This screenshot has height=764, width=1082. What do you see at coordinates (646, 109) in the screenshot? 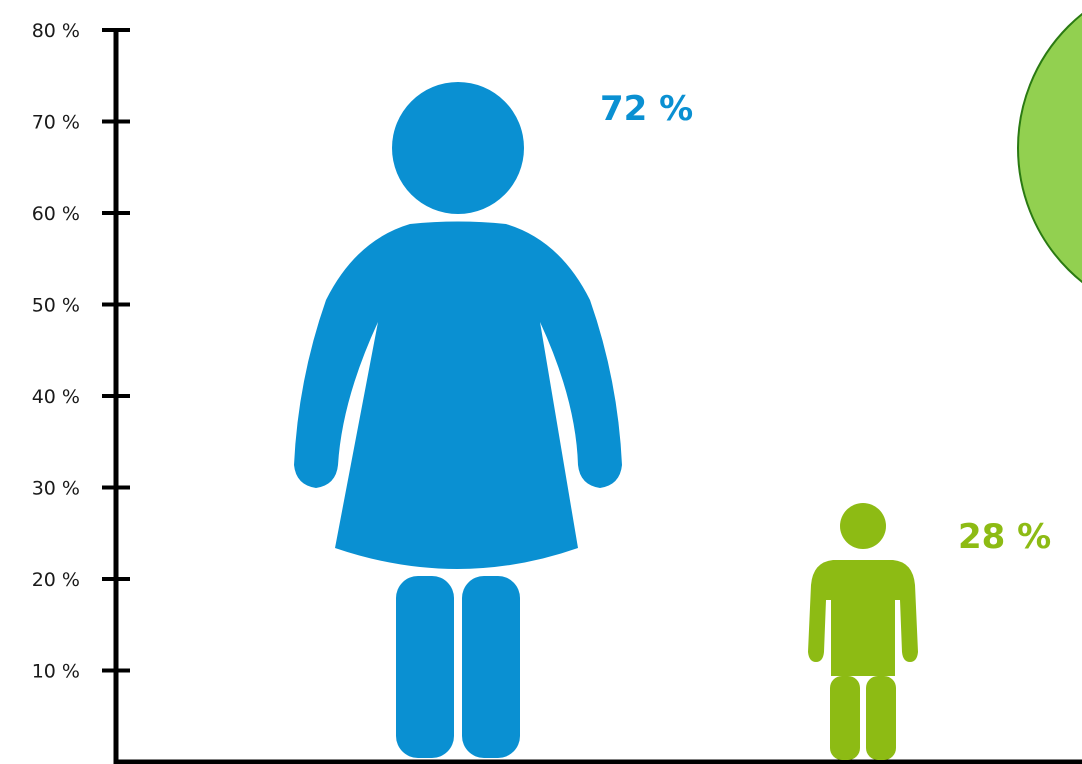
I see `woman-value-label: 72 %` at bounding box center [646, 109].